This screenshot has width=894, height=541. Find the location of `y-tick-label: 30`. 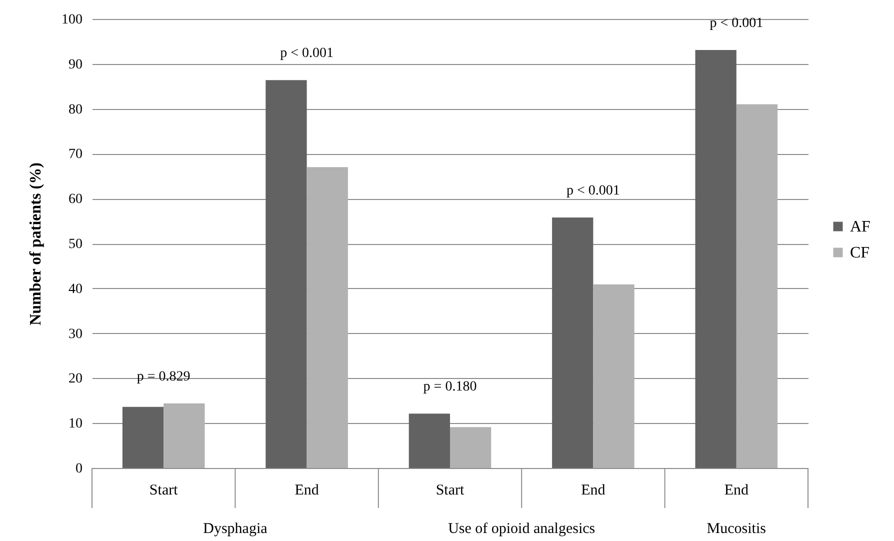

y-tick-label: 30 is located at coordinates (75, 334).